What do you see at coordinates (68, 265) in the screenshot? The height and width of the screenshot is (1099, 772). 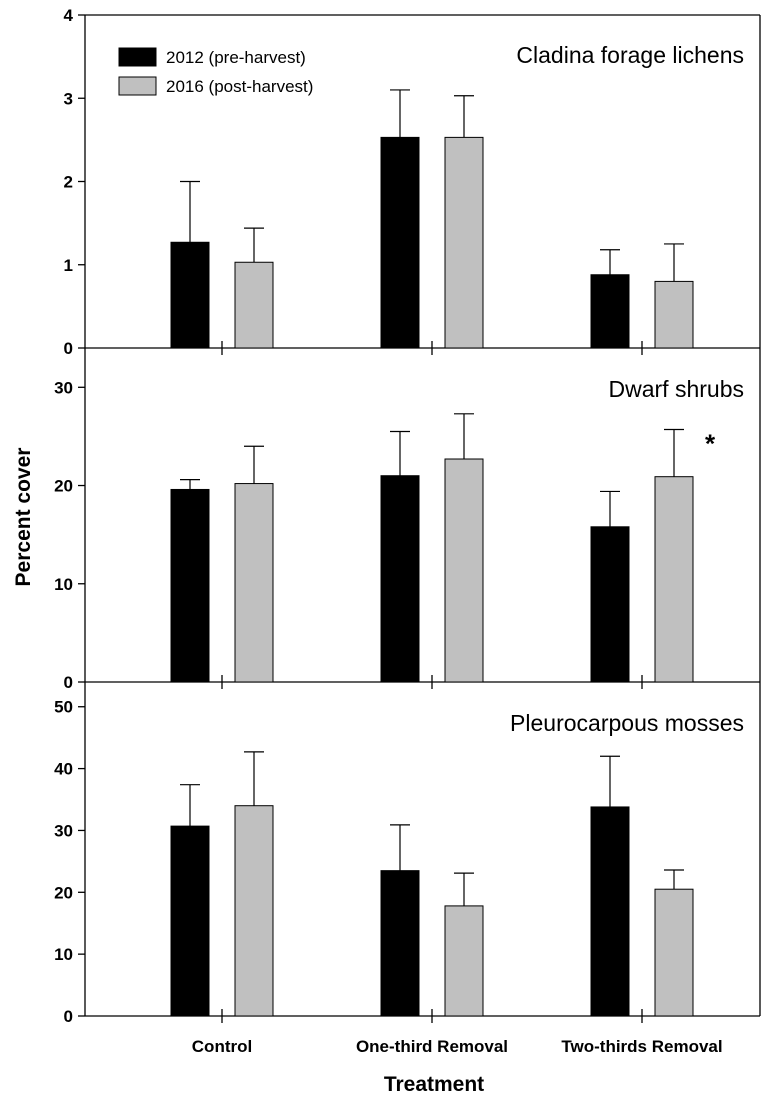 I see `y-tick-label: 1` at bounding box center [68, 265].